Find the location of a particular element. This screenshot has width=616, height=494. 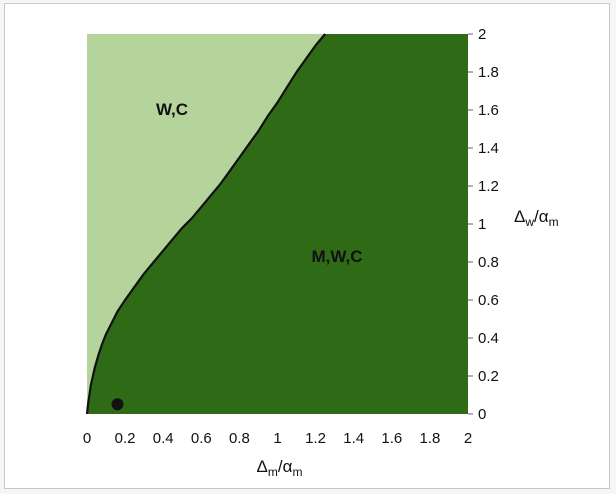

x-tick-label: 1.8 is located at coordinates (429, 438).